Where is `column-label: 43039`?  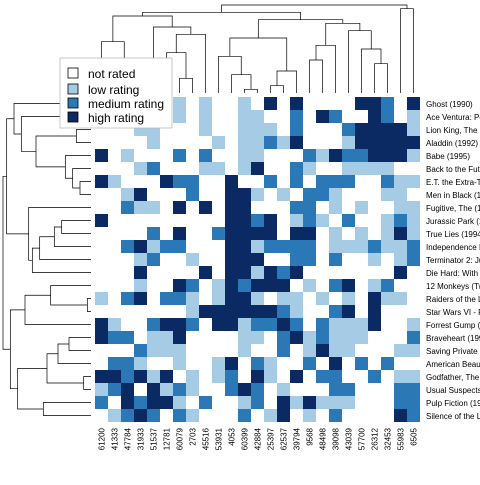
column-label: 43039 is located at coordinates (349, 438).